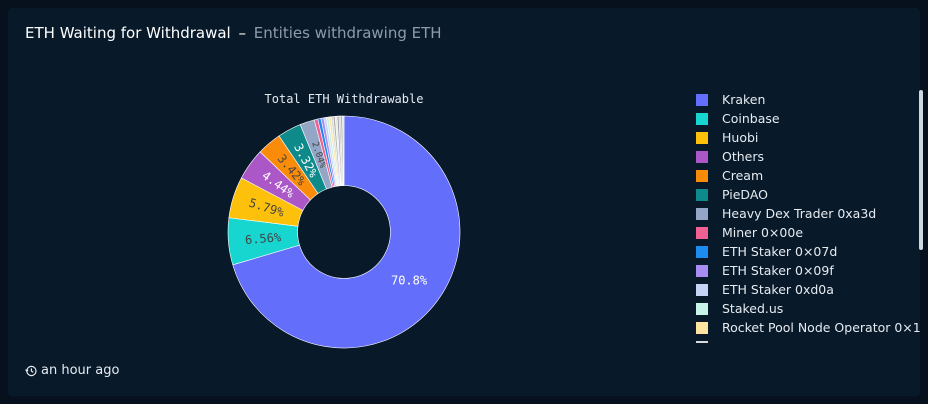 This screenshot has width=928, height=404. What do you see at coordinates (921, 170) in the screenshot?
I see `legend-scrollbar` at bounding box center [921, 170].